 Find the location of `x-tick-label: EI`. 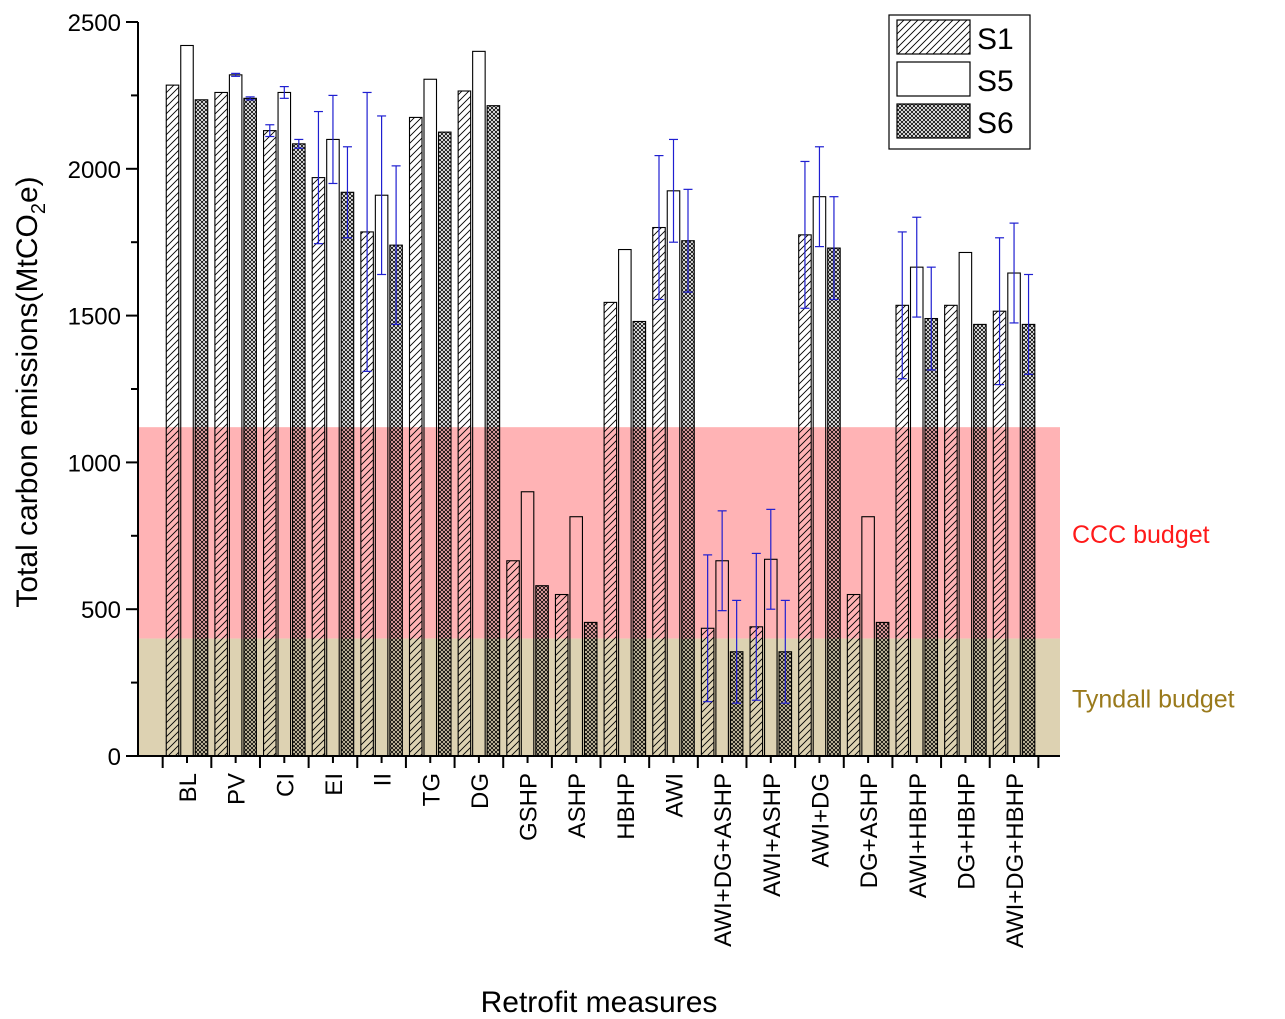

x-tick-label: EI is located at coordinates (334, 784).